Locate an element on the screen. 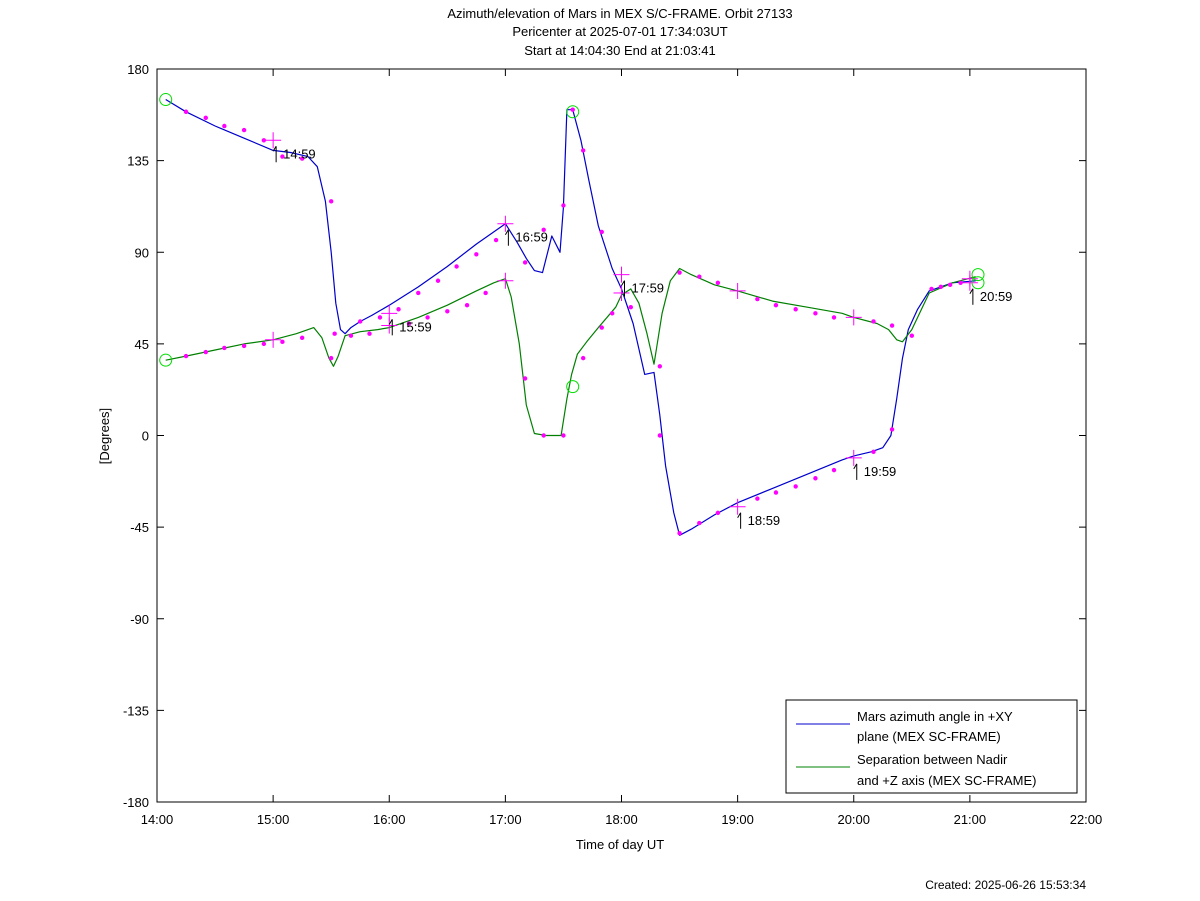  x-axis-label: Time of day UT is located at coordinates (620, 844).